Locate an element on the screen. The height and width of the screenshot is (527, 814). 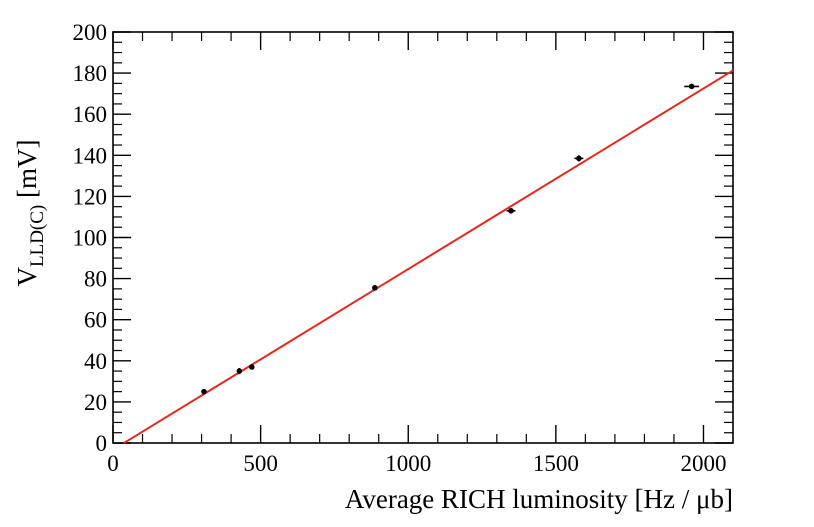
y-tick-label: 40 is located at coordinates (95, 361).